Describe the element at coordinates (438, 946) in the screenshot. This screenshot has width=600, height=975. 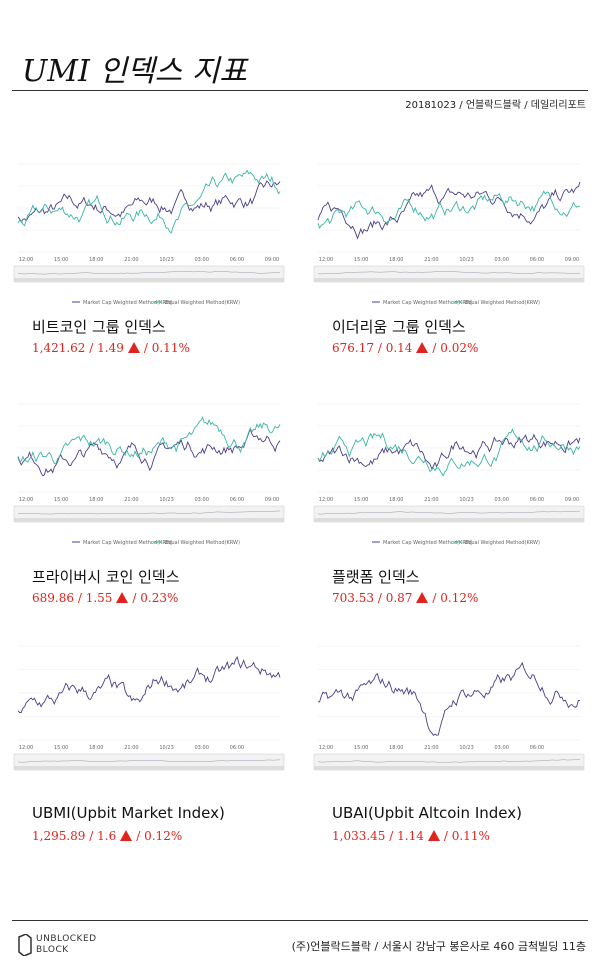
I see `address: (주)언블락드블락 / 서울시 강남구 봉은사로 460 금척빌딩 11층` at that location.